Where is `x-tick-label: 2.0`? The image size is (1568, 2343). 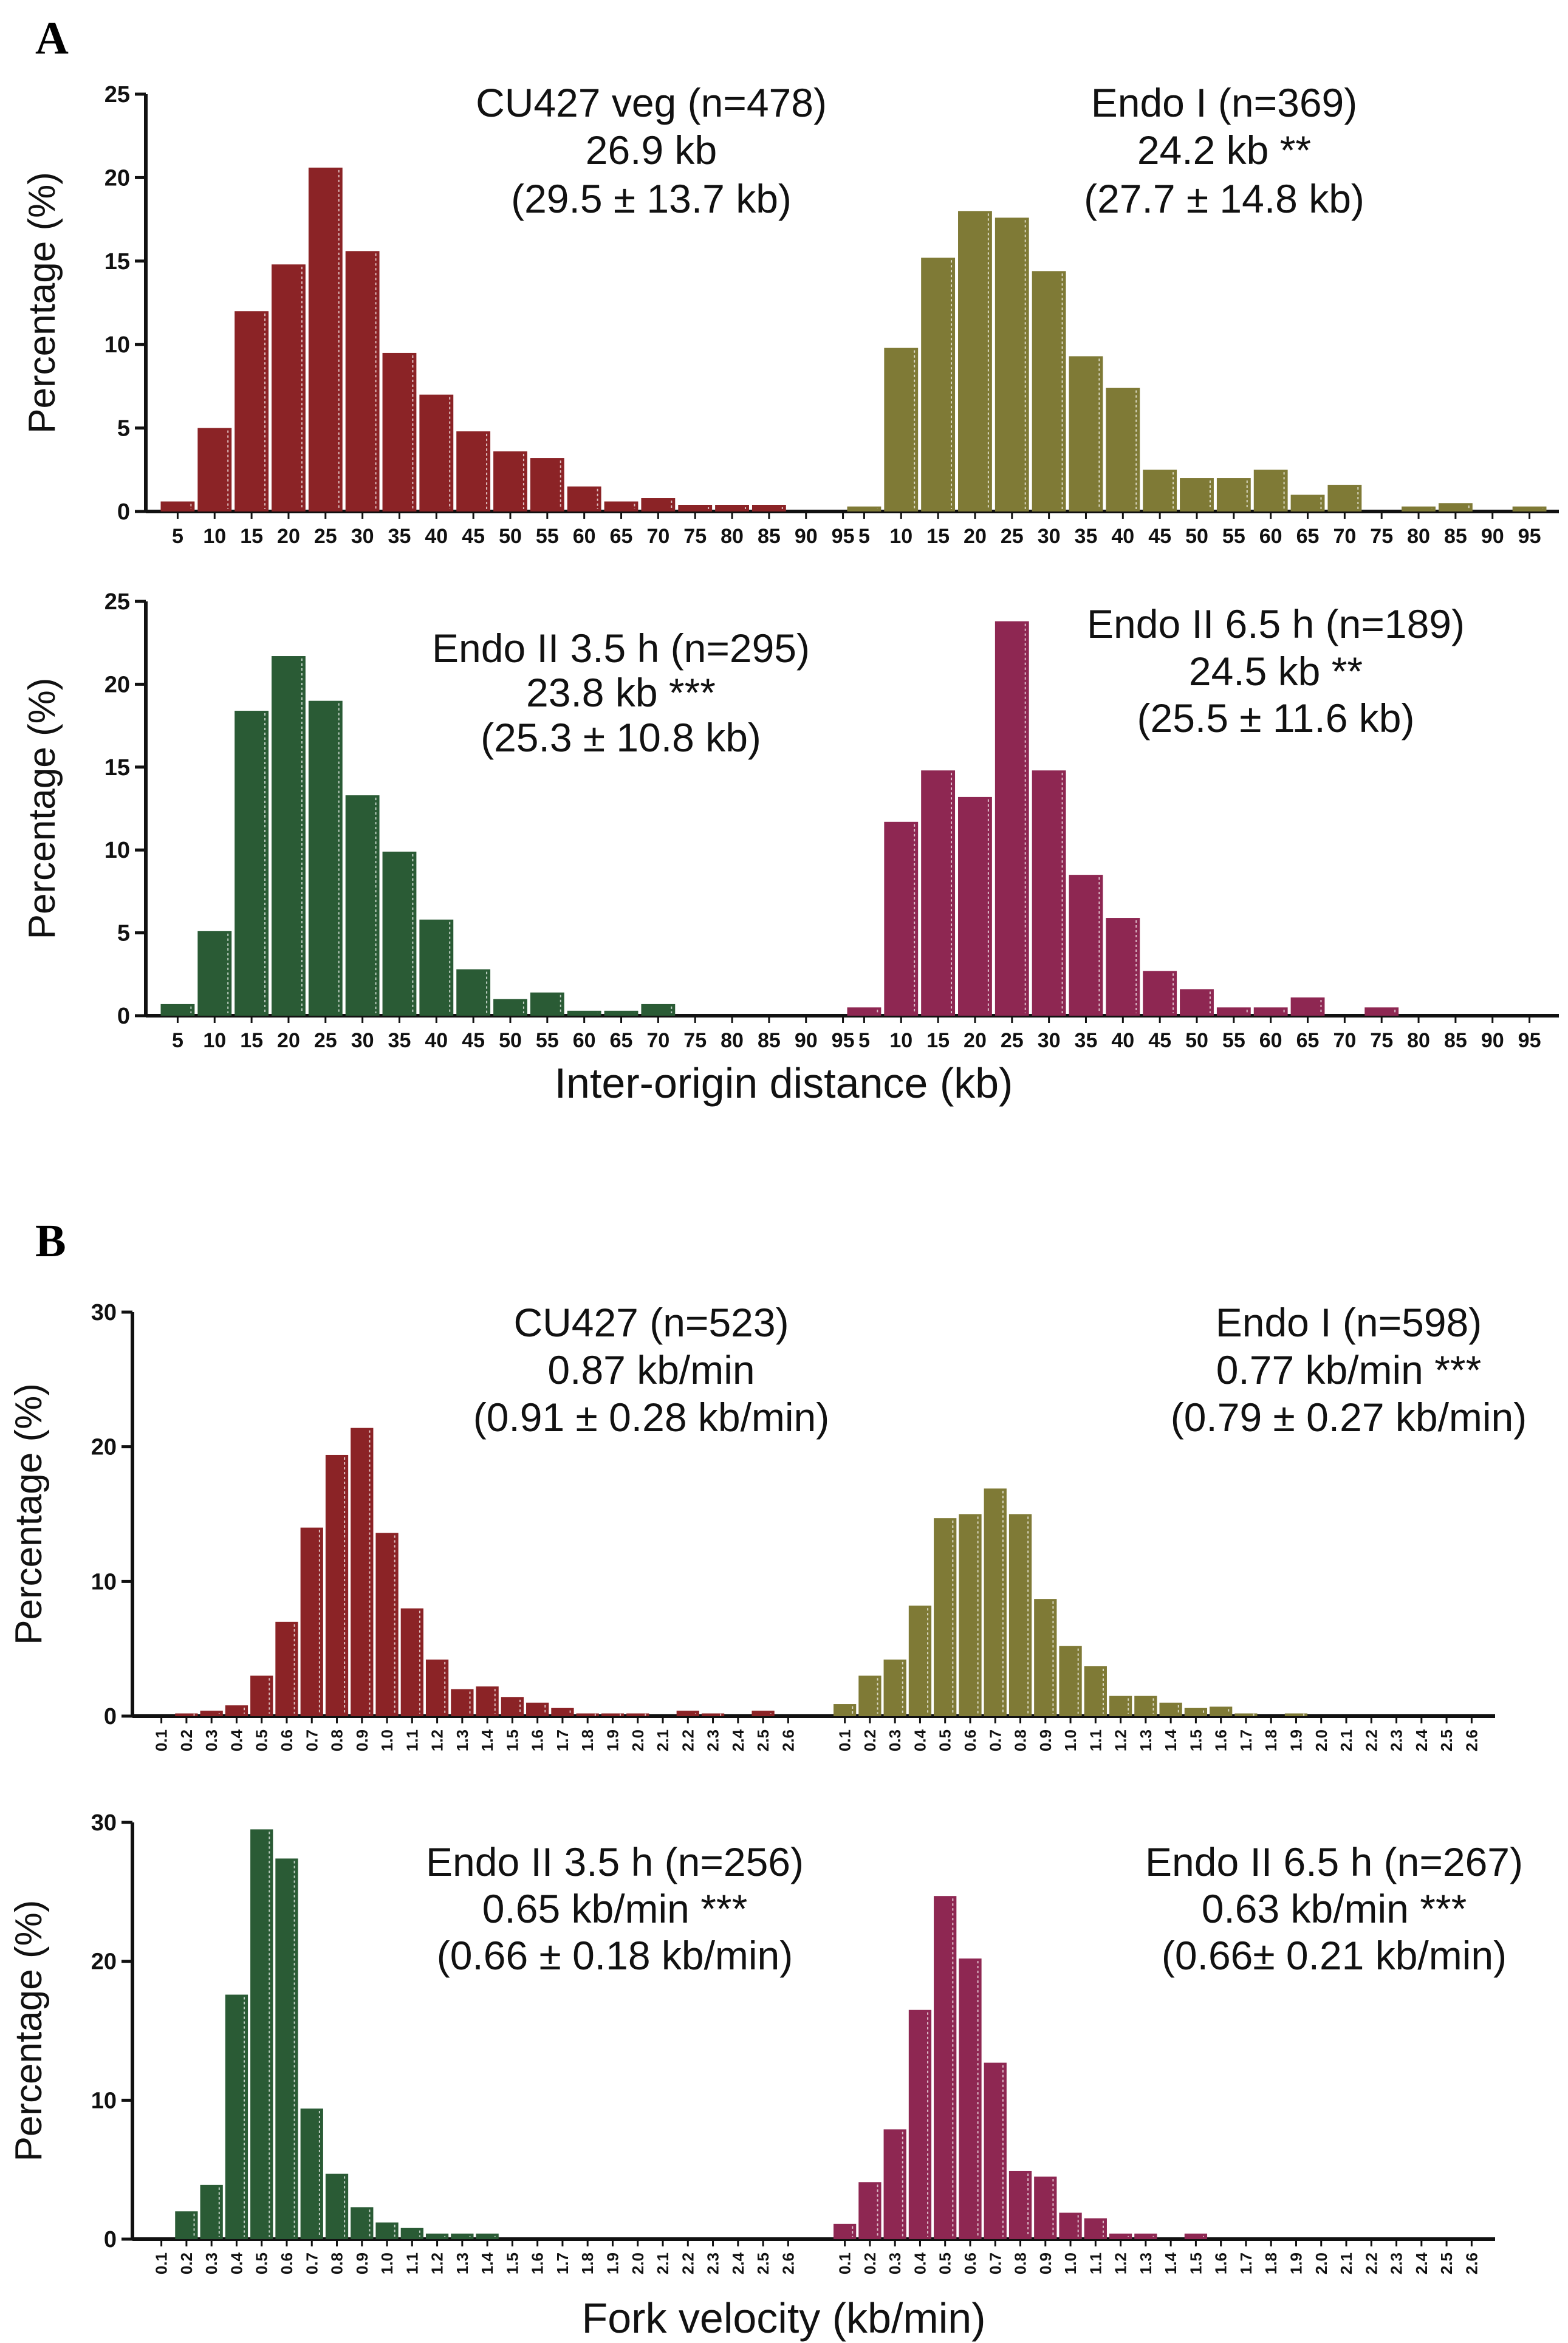
x-tick-label: 2.0 is located at coordinates (638, 1740).